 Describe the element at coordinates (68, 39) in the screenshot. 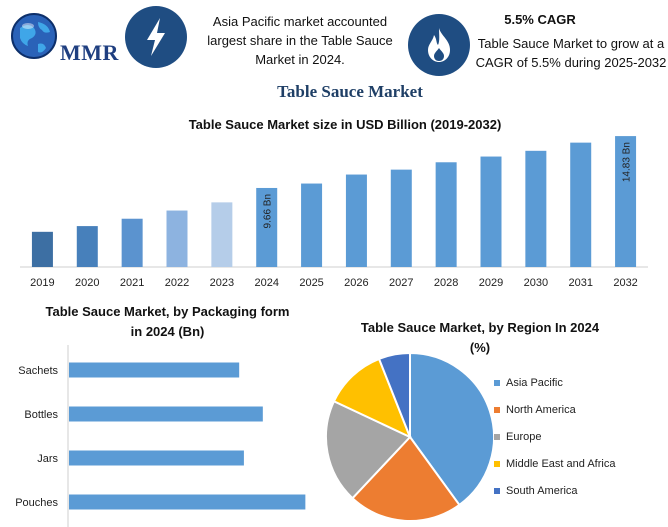

I see `logo: MMR` at that location.